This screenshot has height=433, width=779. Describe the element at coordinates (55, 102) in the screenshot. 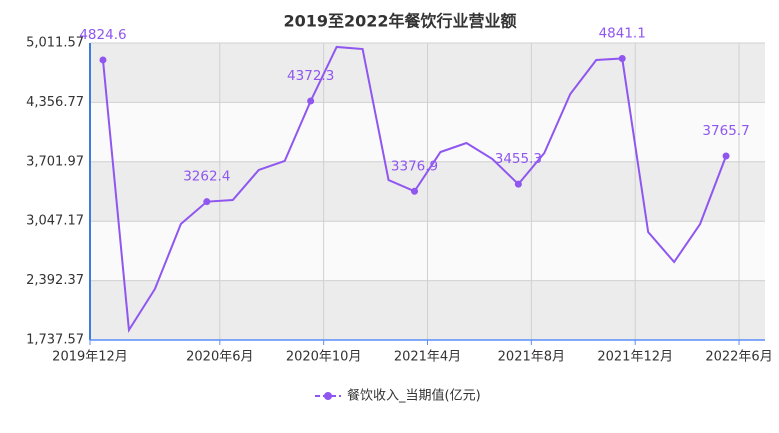

I see `y-tick-label: 4,356.77` at that location.